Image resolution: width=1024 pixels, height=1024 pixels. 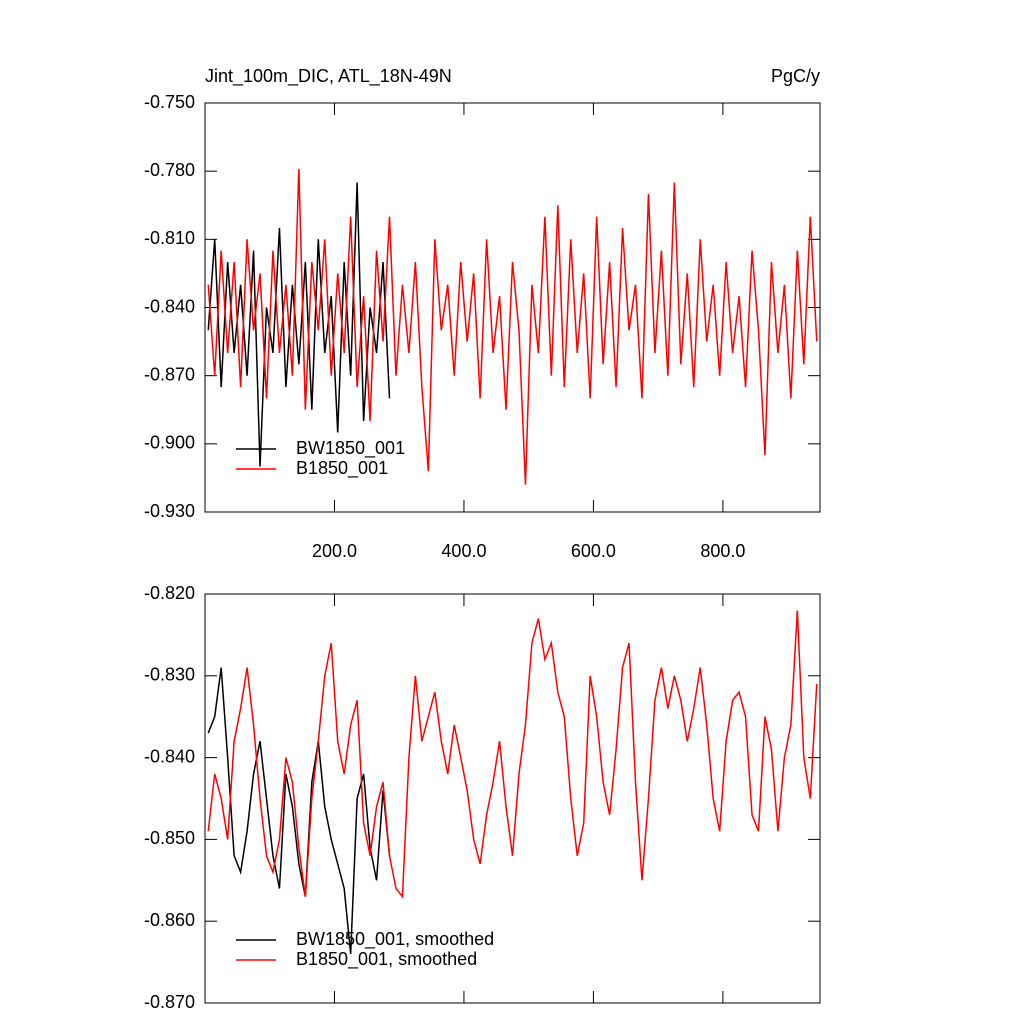 I want to click on x-tick-label: 200.0, so click(x=334, y=551).